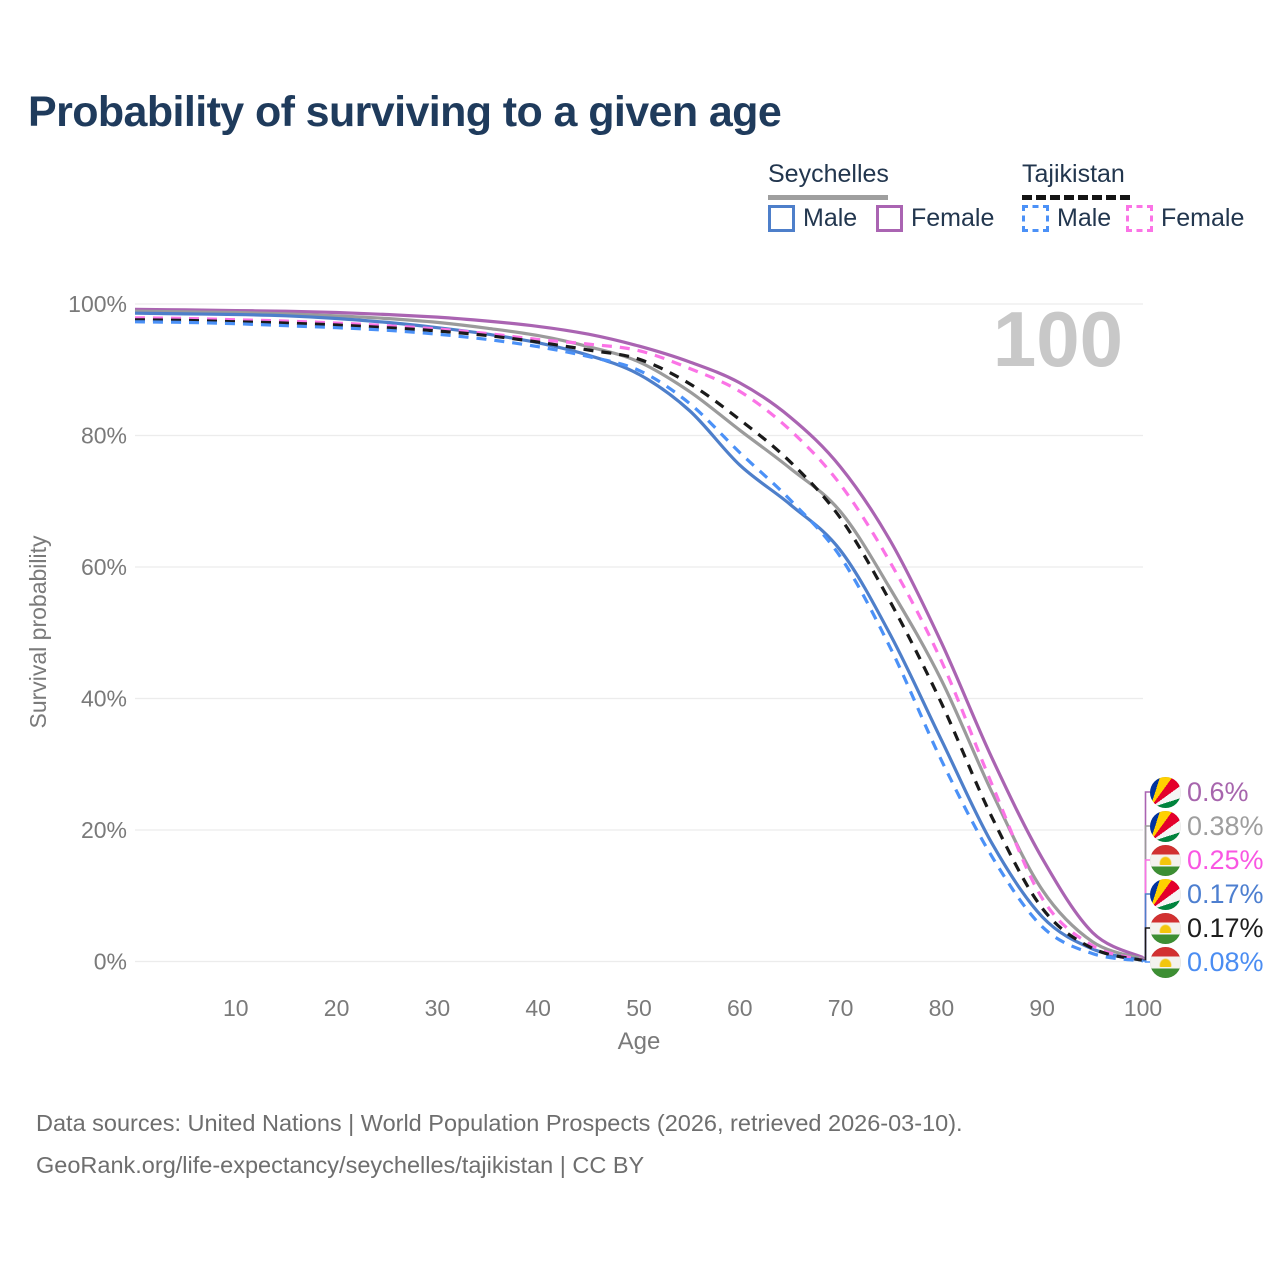 This screenshot has height=1280, width=1280. Describe the element at coordinates (538, 1008) in the screenshot. I see `x-tick-label: 40` at that location.